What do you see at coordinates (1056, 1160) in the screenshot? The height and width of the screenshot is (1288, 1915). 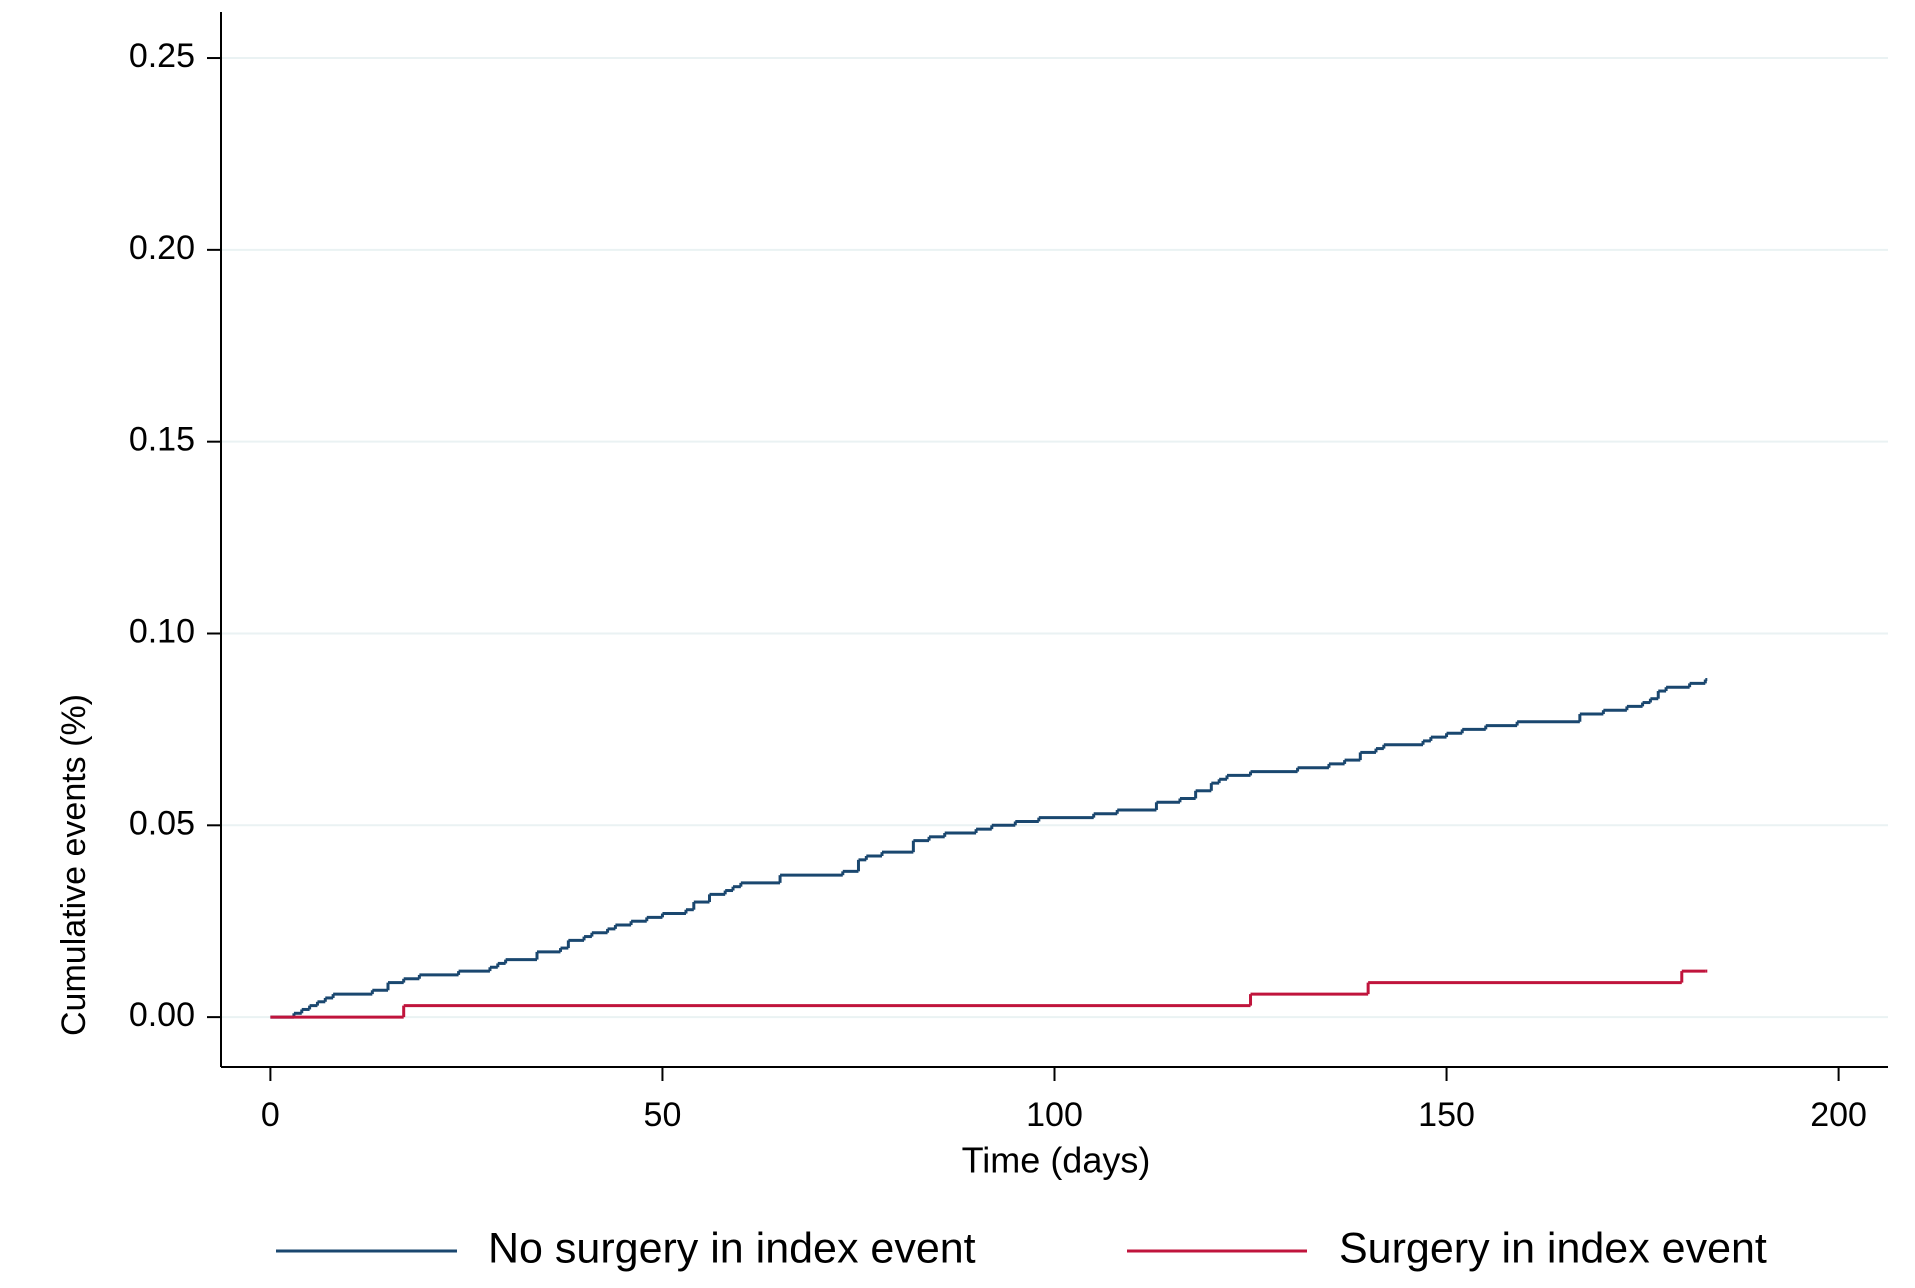 I see `x-axis-title: Time (days)` at bounding box center [1056, 1160].